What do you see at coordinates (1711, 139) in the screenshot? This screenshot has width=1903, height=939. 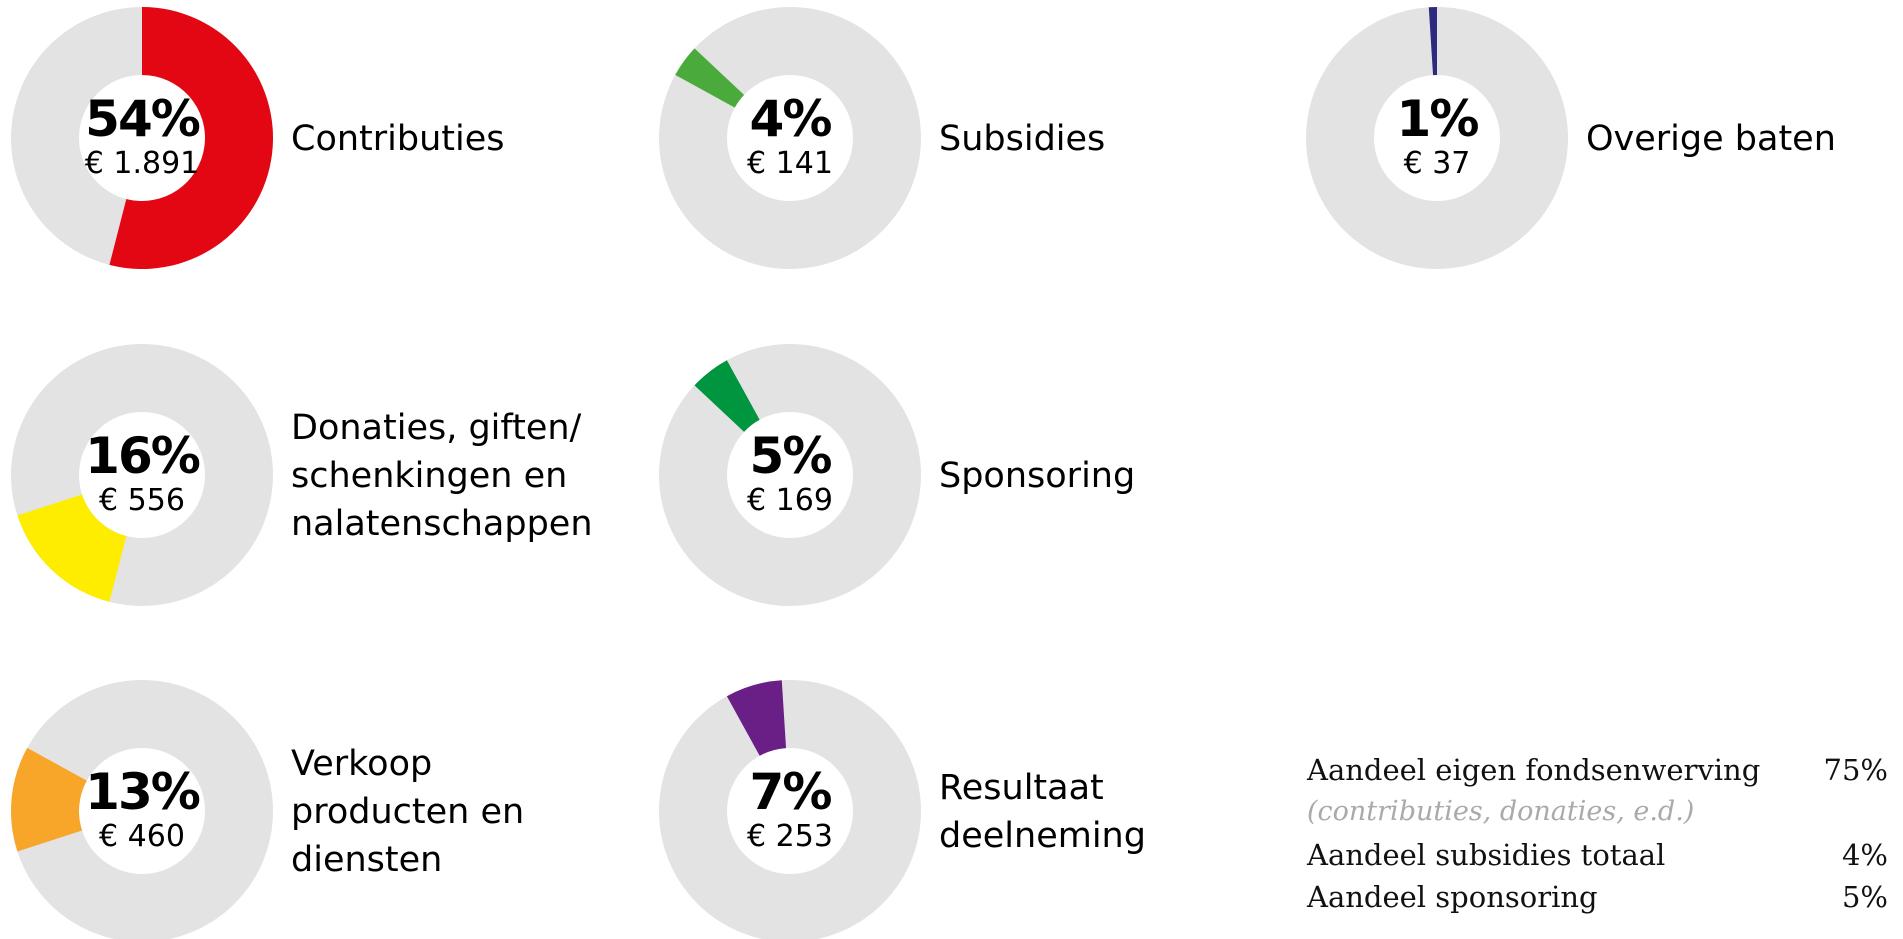 I see `category-label: Overige baten` at bounding box center [1711, 139].